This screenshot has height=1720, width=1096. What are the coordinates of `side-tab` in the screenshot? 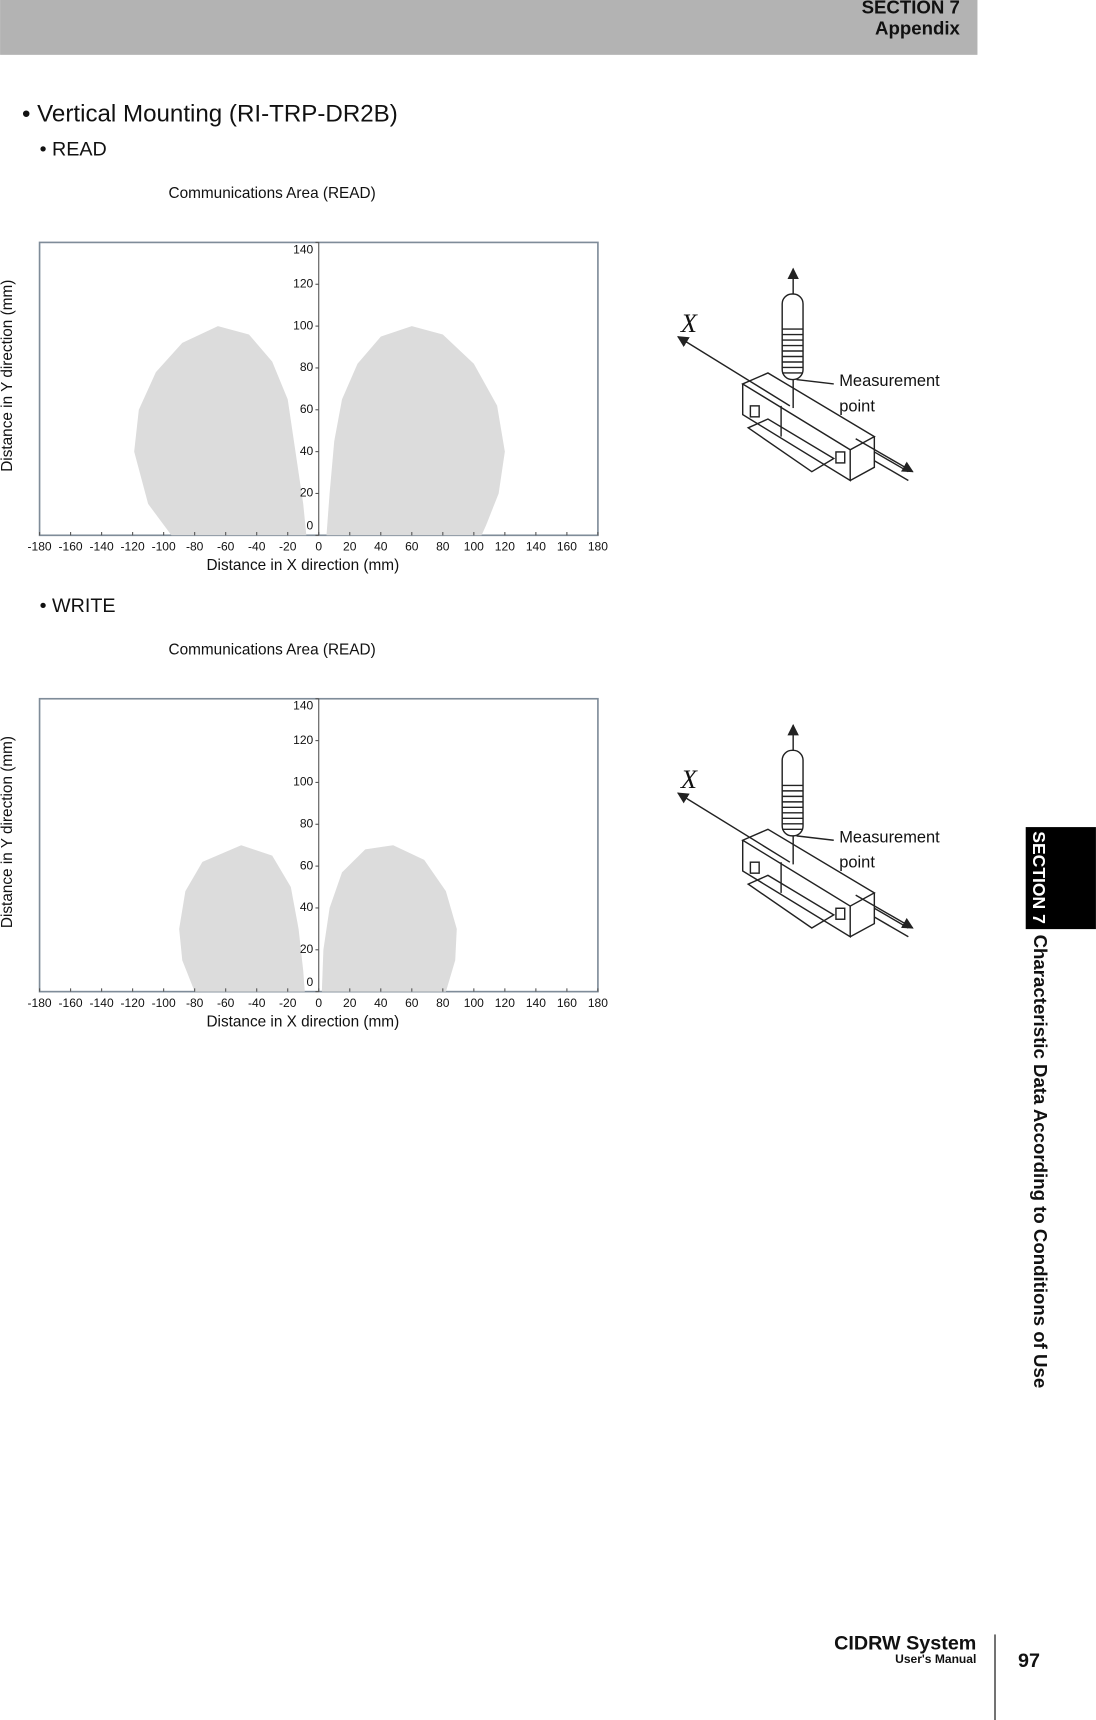 It's located at (1060, 878).